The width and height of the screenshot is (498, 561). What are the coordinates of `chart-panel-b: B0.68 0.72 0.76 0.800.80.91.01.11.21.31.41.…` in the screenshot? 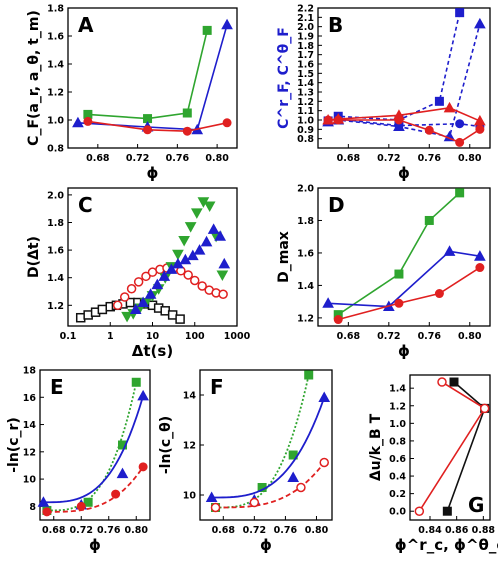 It's located at (383, 93).